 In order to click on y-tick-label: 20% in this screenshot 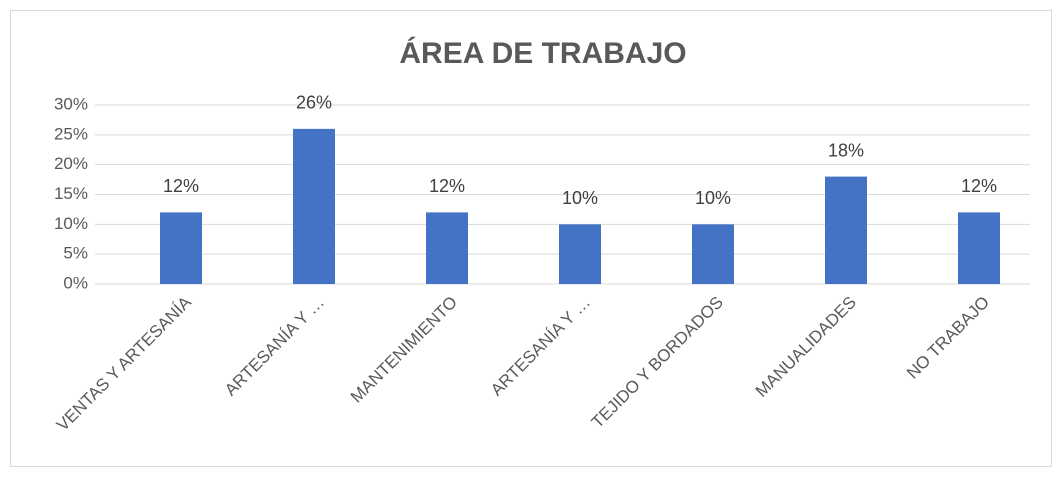, I will do `click(71, 163)`.